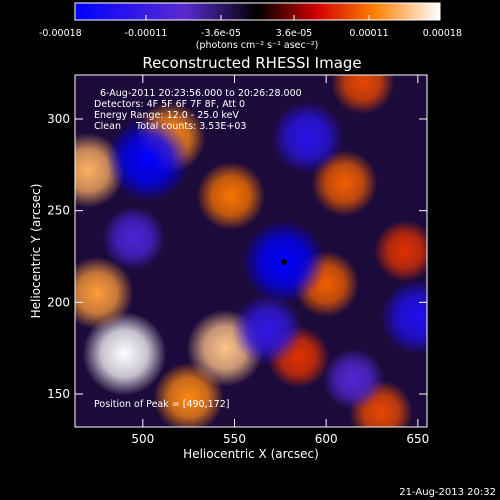  Describe the element at coordinates (368, 33) in the screenshot. I see `colorbar-tick-label: 0.00011` at that location.